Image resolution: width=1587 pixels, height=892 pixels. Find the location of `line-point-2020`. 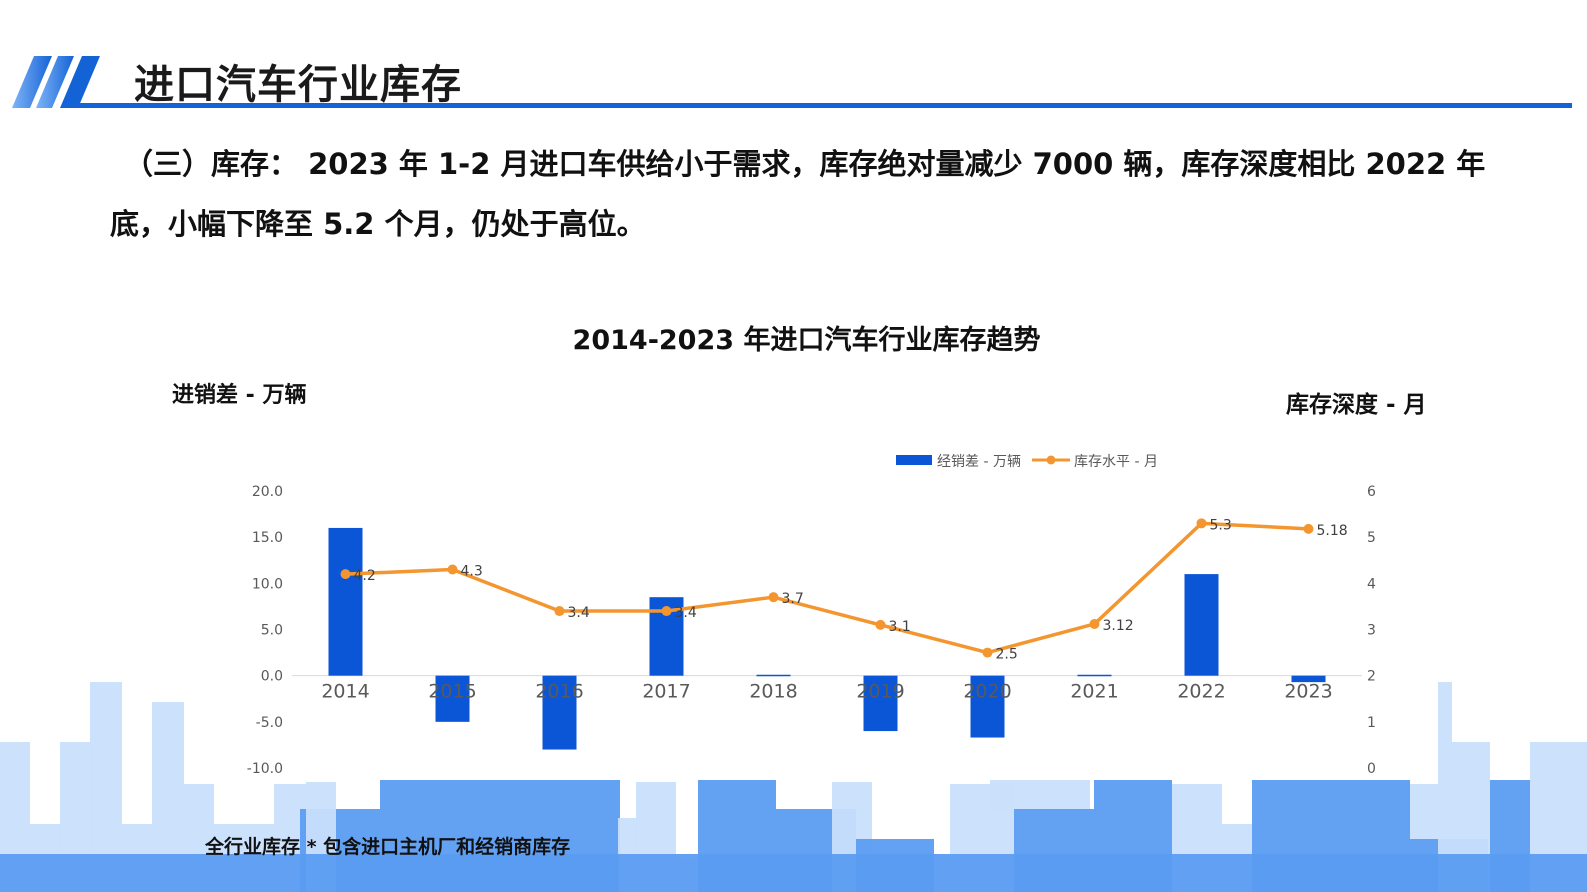

line-point-2020 is located at coordinates (987, 652).